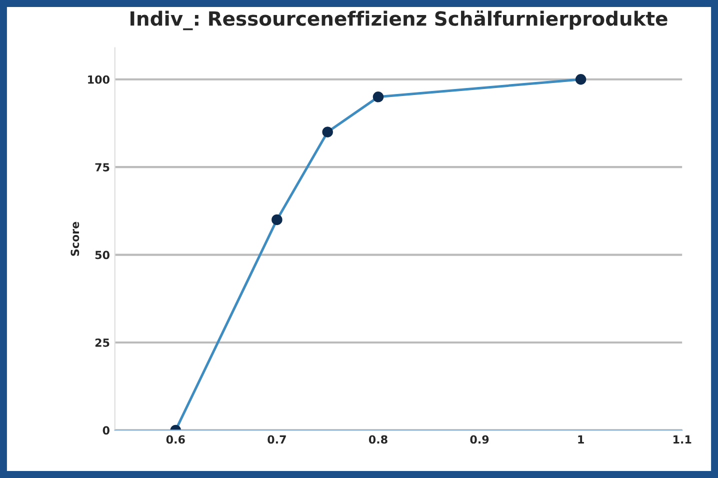 This screenshot has width=718, height=478. I want to click on x-tick-label: 1.1, so click(683, 439).